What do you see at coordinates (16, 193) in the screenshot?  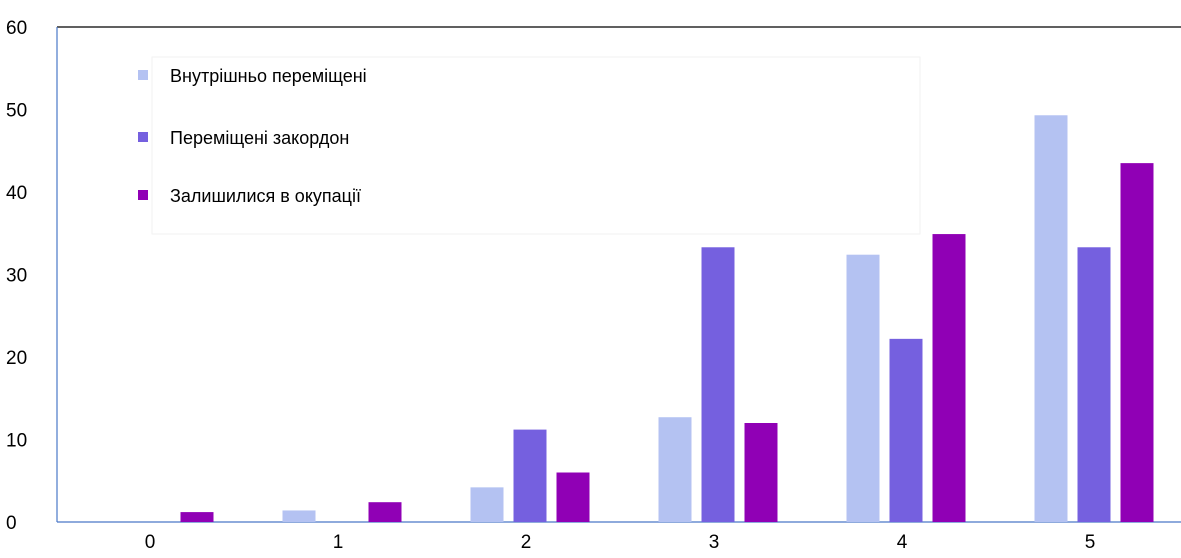 I see `y-tick-label: 40` at bounding box center [16, 193].